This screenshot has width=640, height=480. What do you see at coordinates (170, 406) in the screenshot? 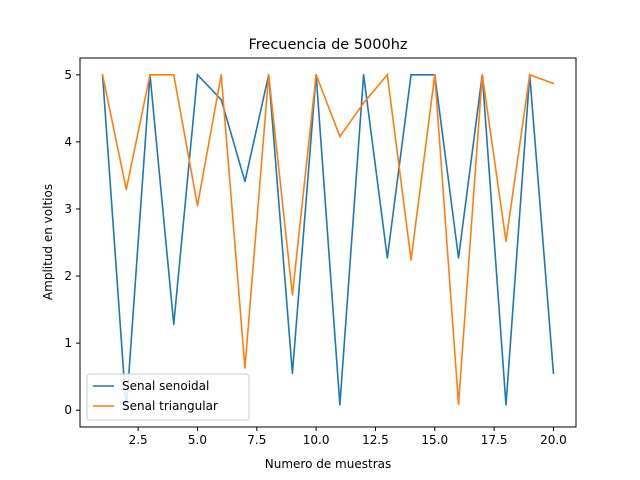
I see `legend-label-2: Senal triangular` at bounding box center [170, 406].